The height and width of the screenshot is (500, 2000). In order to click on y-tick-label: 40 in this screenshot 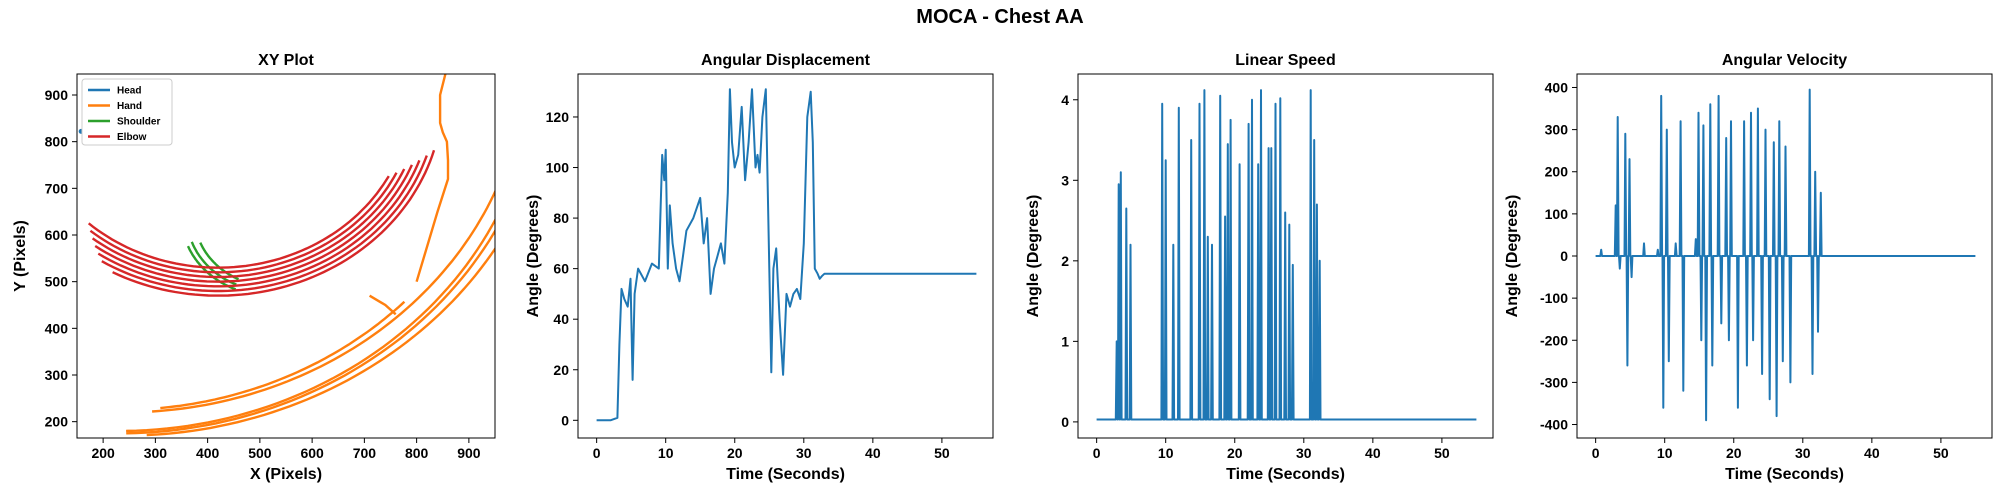, I will do `click(561, 319)`.